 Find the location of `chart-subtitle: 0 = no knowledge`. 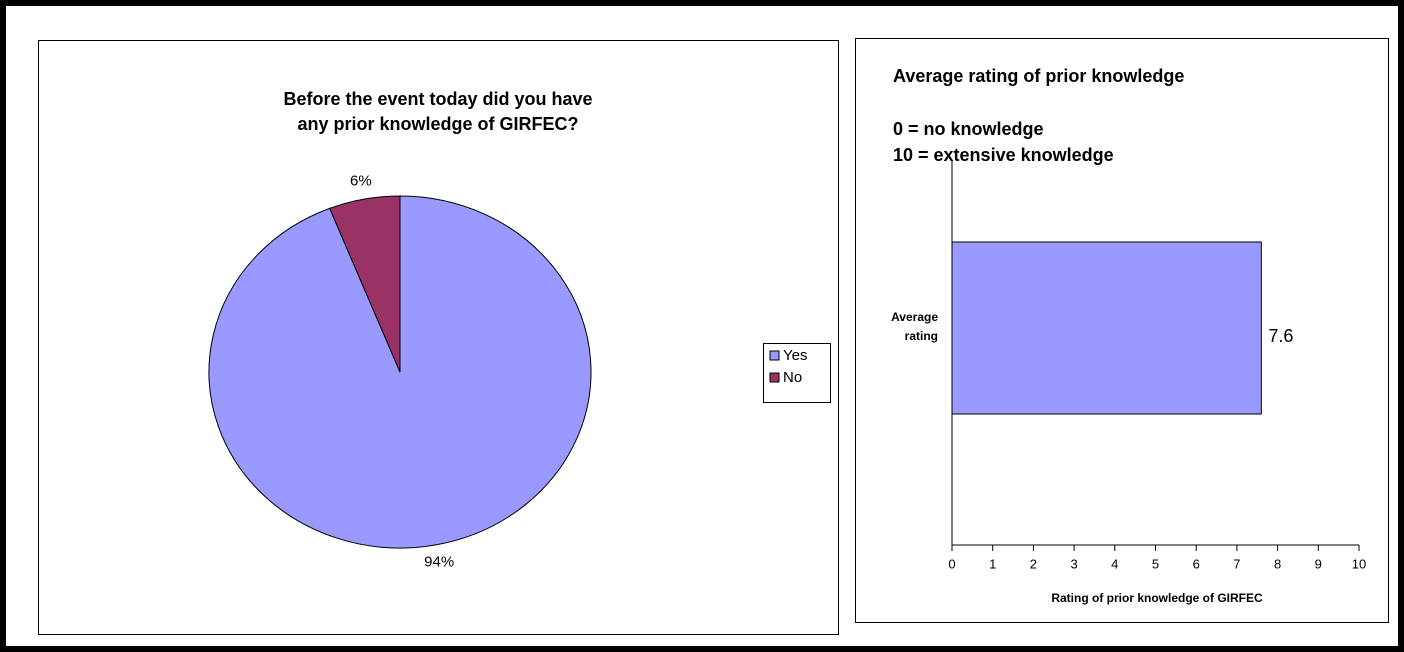

chart-subtitle: 0 = no knowledge is located at coordinates (968, 129).